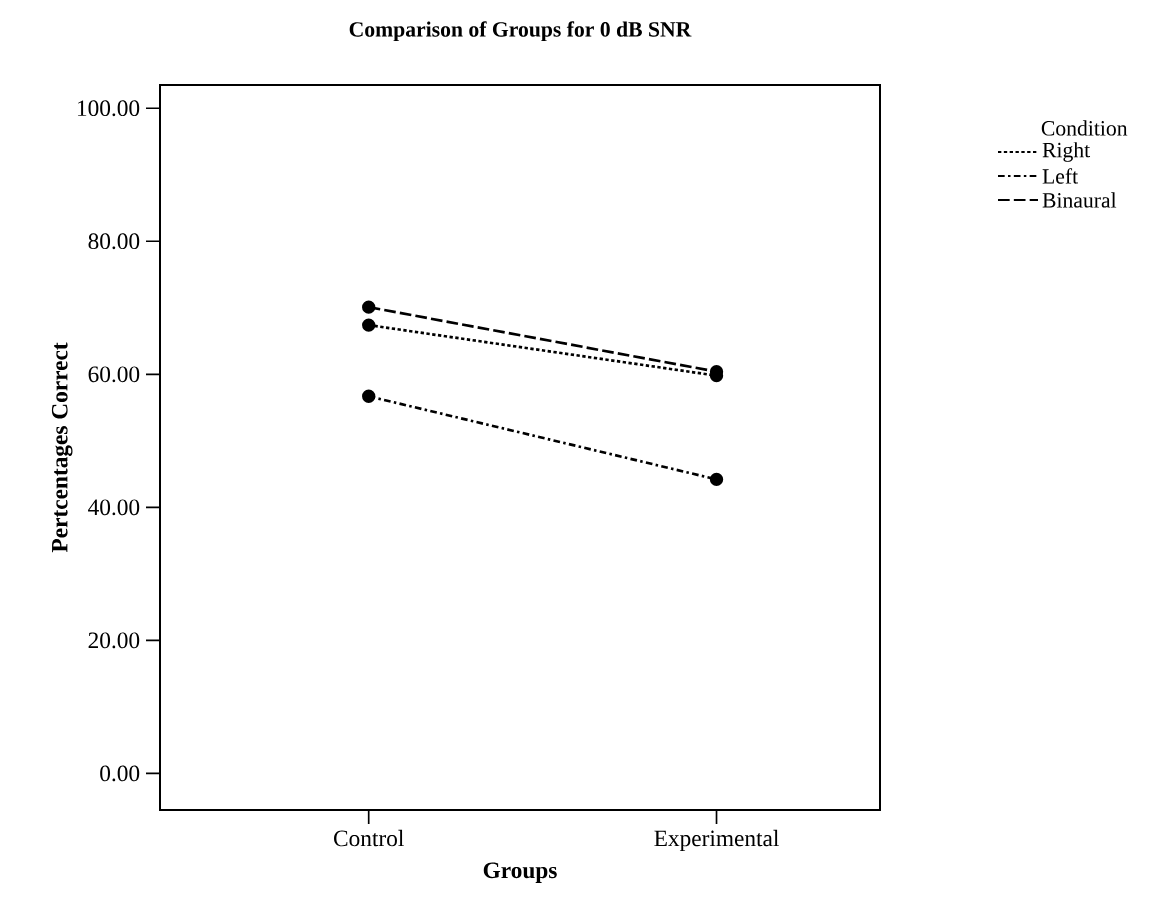 This screenshot has width=1157, height=918. I want to click on legend-label: Left, so click(1060, 176).